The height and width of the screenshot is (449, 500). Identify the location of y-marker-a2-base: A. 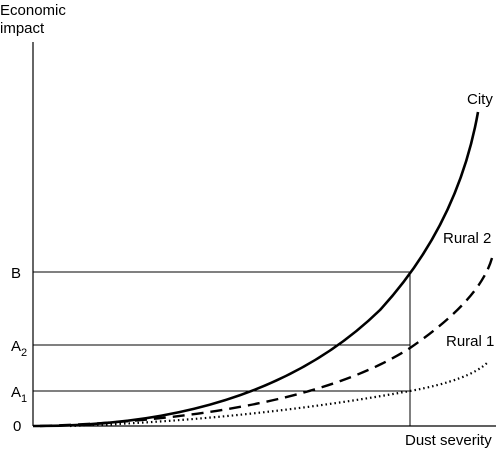
(16, 346).